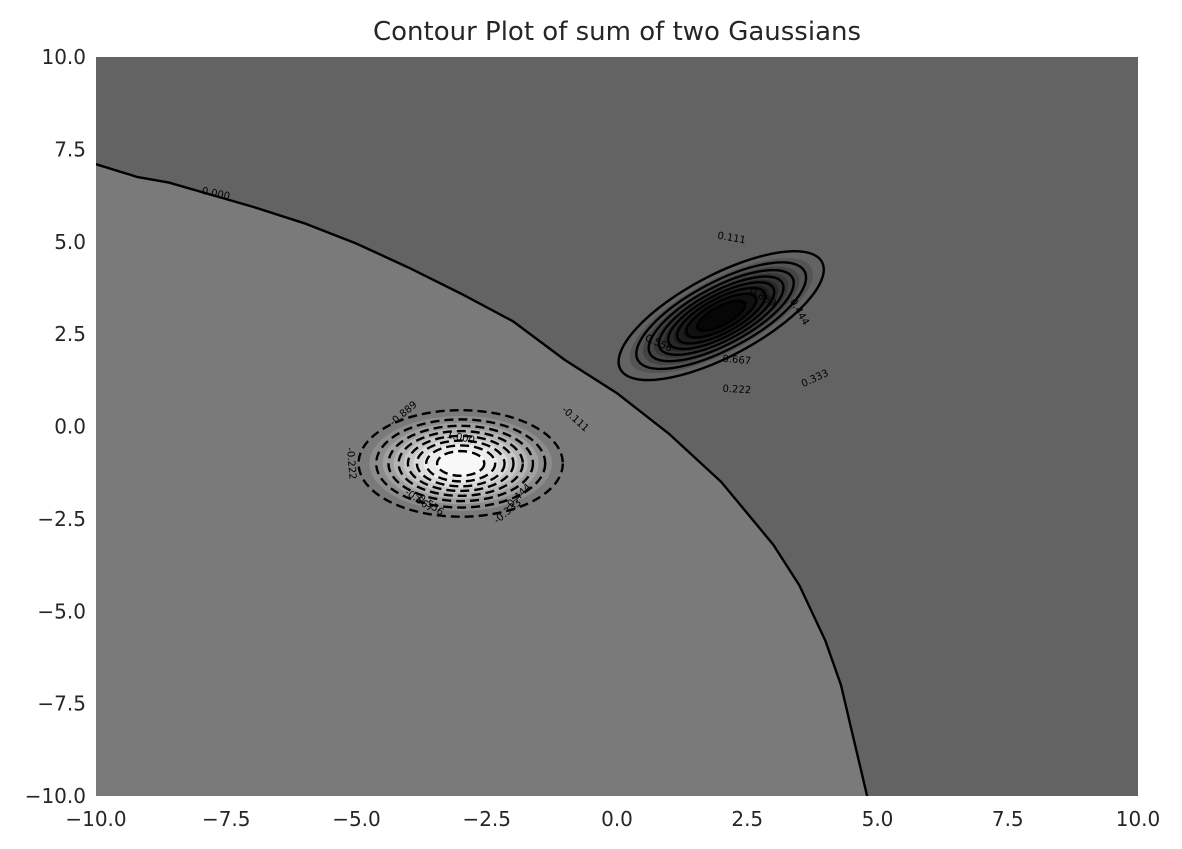 The height and width of the screenshot is (849, 1182). Describe the element at coordinates (70, 334) in the screenshot. I see `y-tick-label: 2.5` at that location.